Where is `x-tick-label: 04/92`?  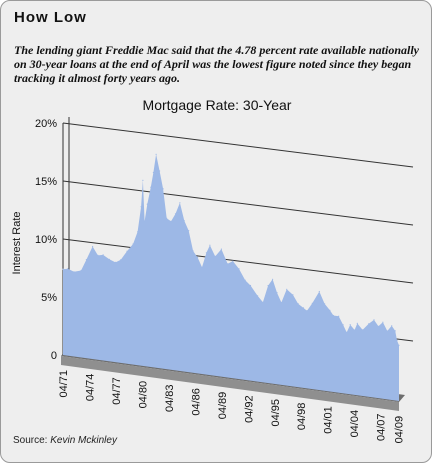
x-tick-label: 04/92 is located at coordinates (249, 409).